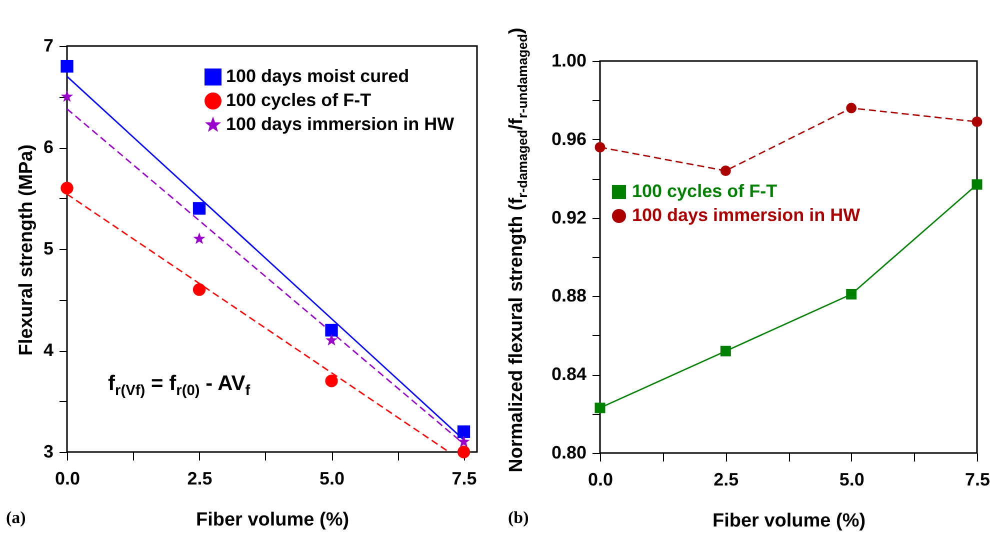 The width and height of the screenshot is (990, 534). Describe the element at coordinates (568, 452) in the screenshot. I see `y-tick-label: 0.80` at that location.